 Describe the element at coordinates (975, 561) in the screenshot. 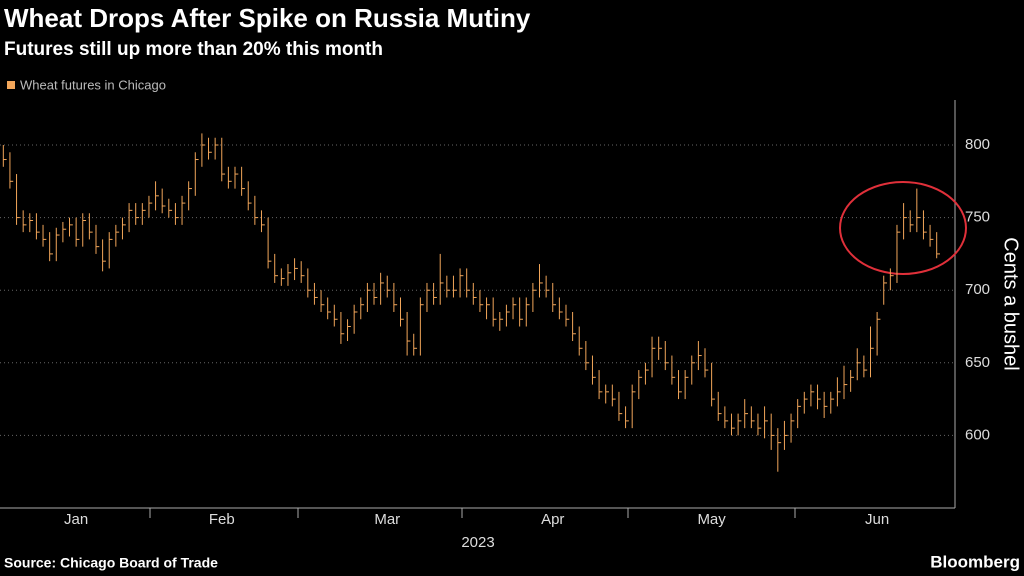

I see `brand: Bloomberg` at that location.